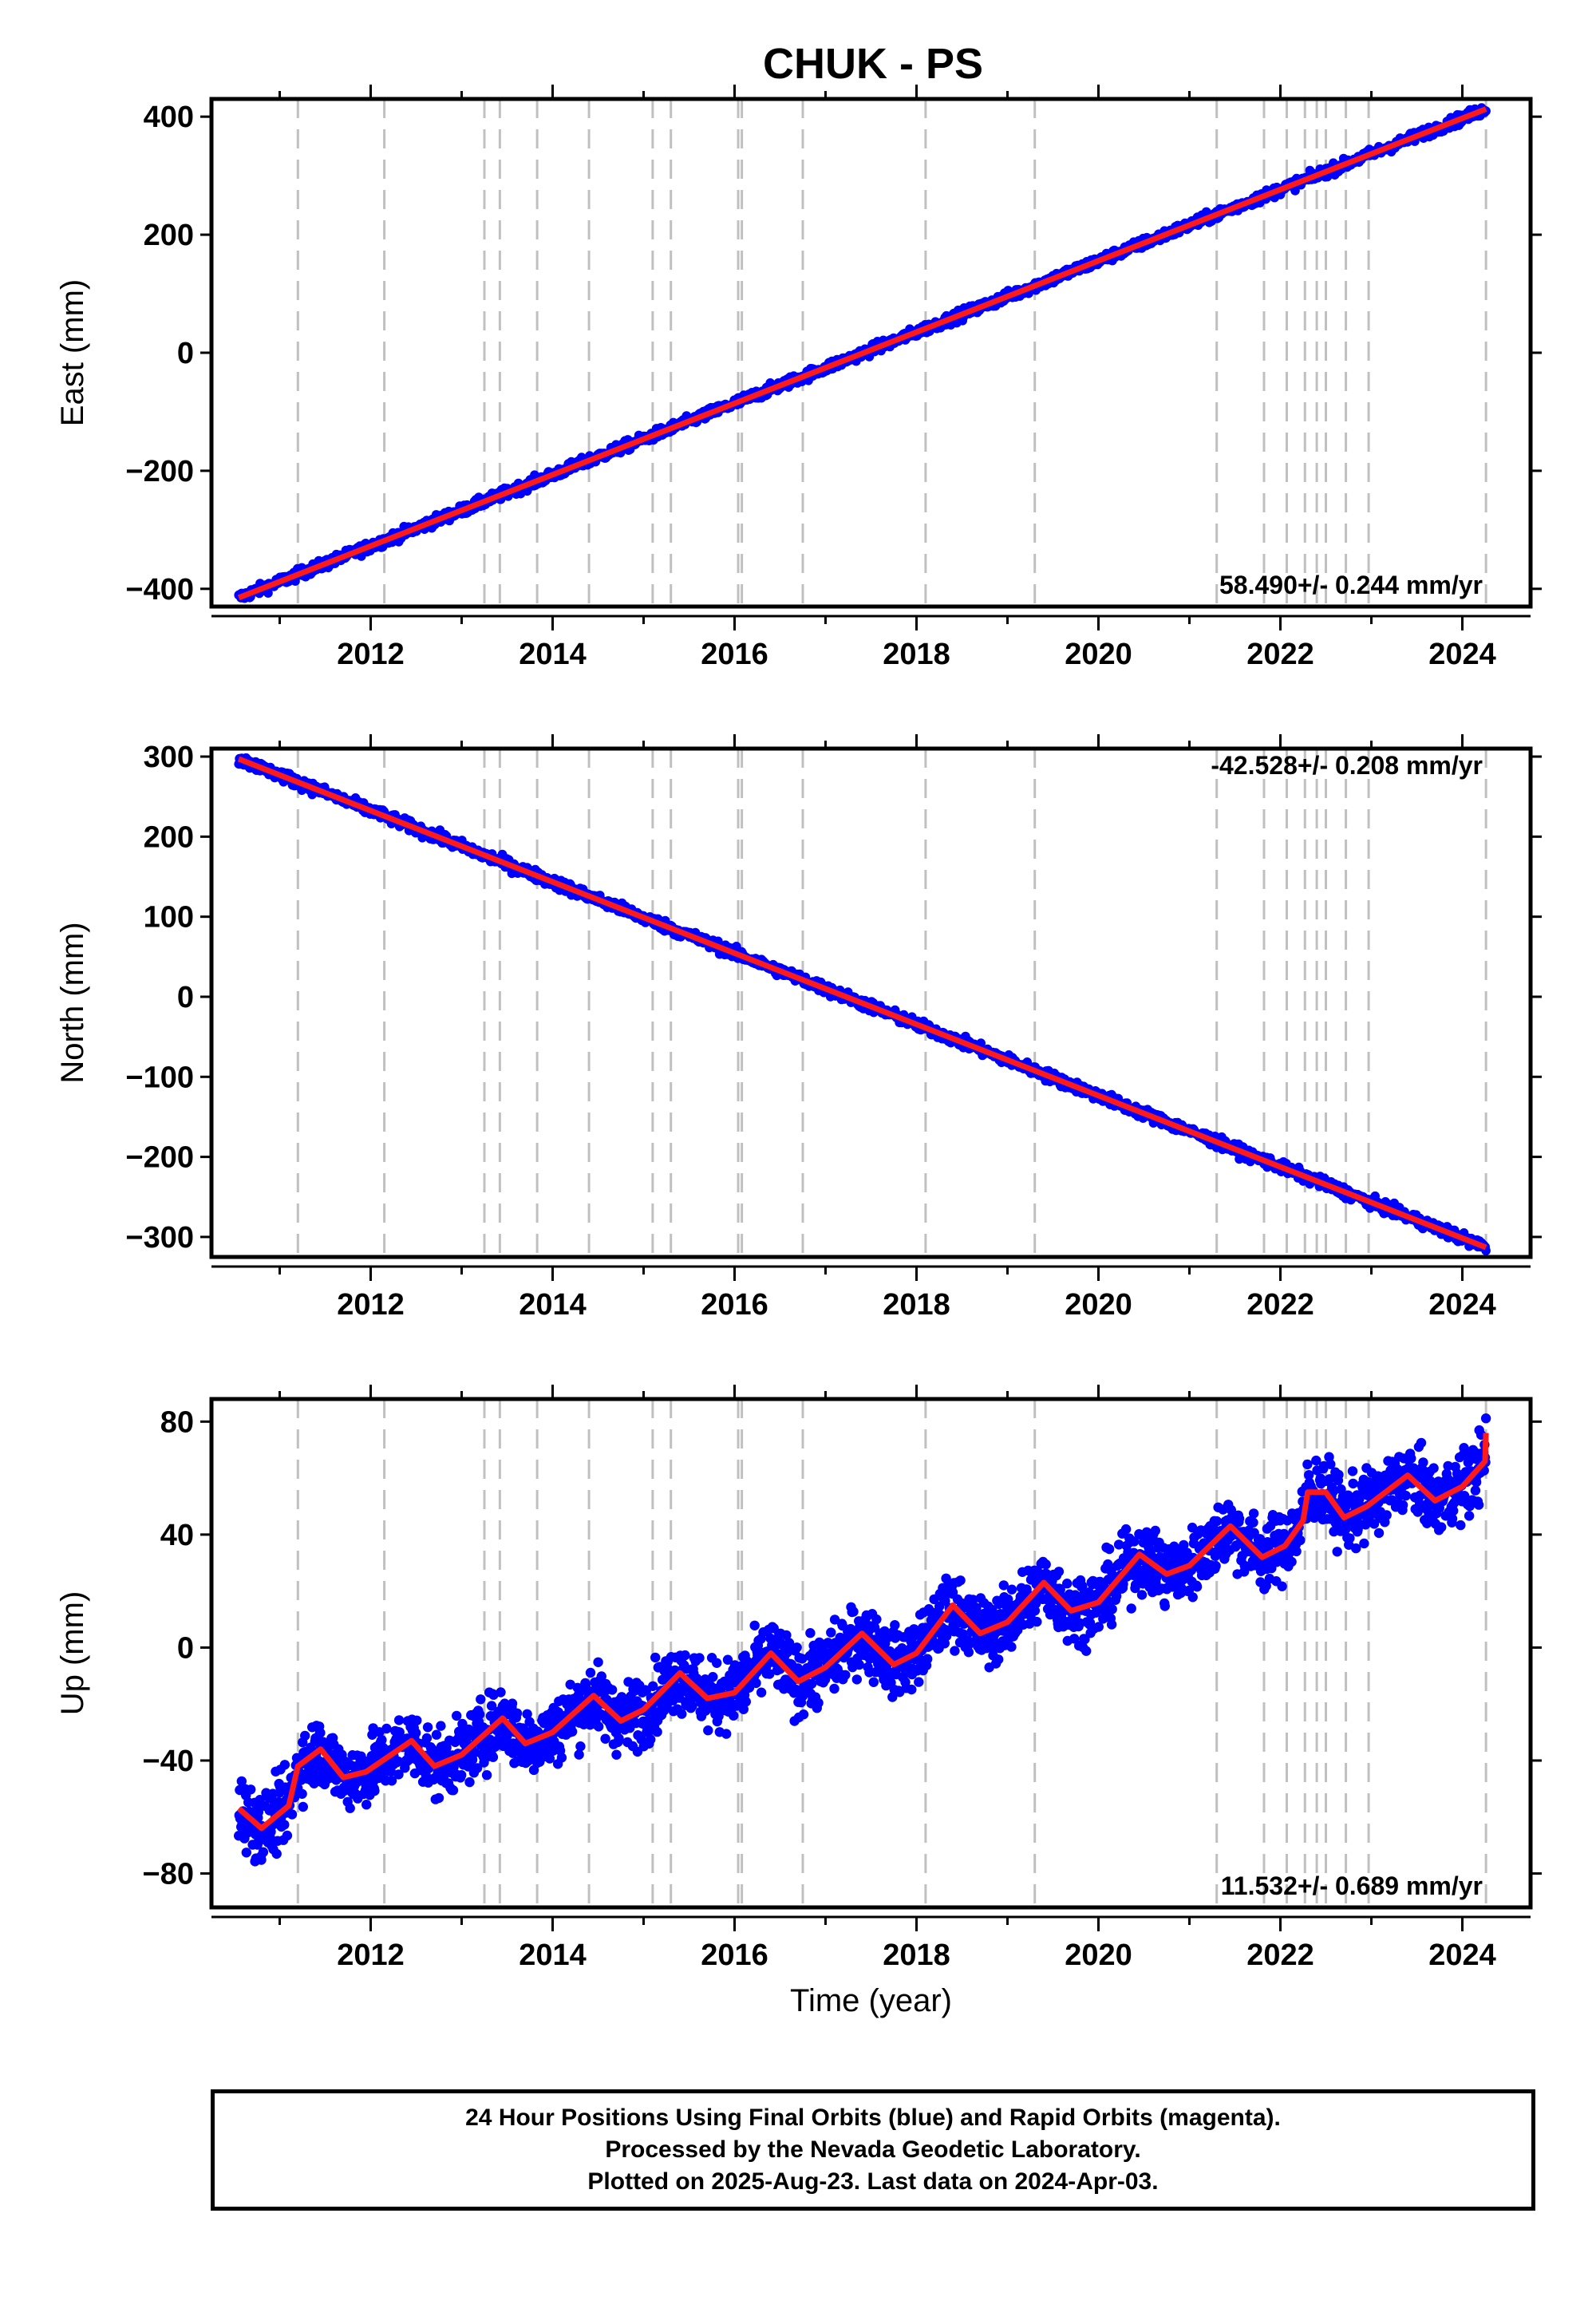 The image size is (1596, 2316). I want to click on y-tick-label: 100, so click(169, 918).